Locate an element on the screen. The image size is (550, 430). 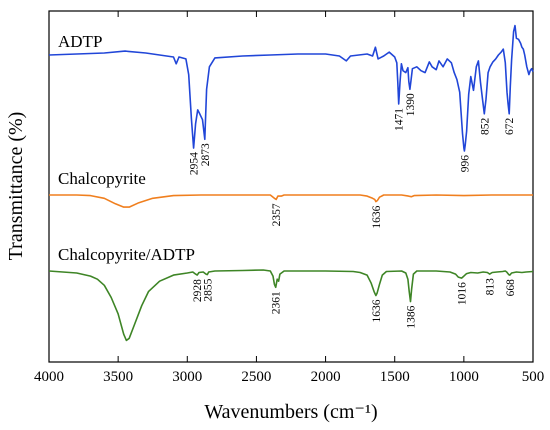
x-tick-label: 1500 is located at coordinates (395, 377).